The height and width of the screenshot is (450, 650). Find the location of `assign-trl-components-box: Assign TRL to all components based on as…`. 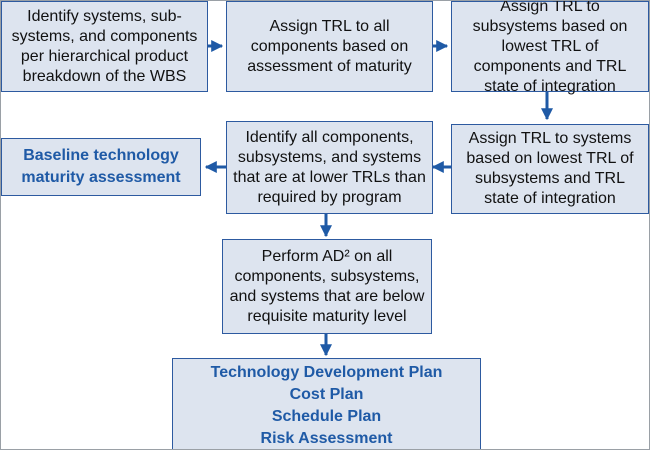

assign-trl-components-box: Assign TRL to all components based on as… is located at coordinates (329, 46).